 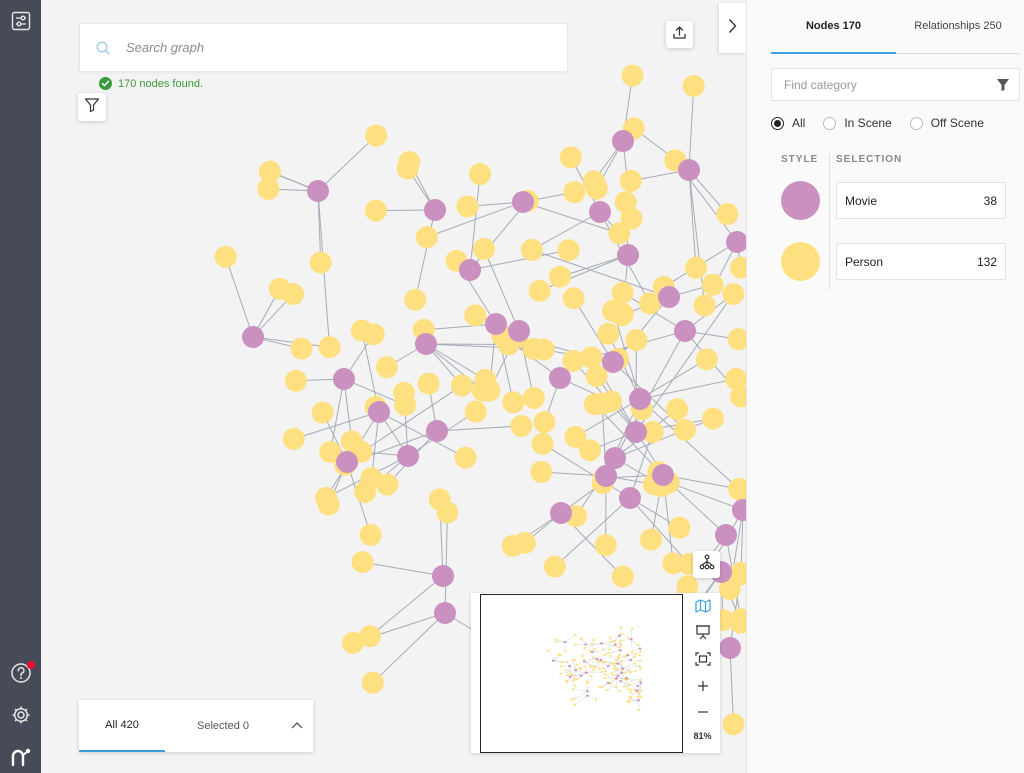 What do you see at coordinates (223, 726) in the screenshot?
I see `tab-selected: Selected 0` at bounding box center [223, 726].